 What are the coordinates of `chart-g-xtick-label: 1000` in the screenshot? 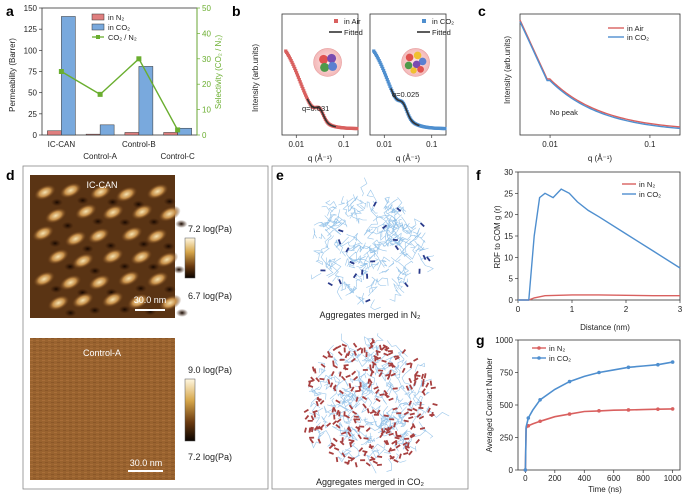 It's located at (673, 478).